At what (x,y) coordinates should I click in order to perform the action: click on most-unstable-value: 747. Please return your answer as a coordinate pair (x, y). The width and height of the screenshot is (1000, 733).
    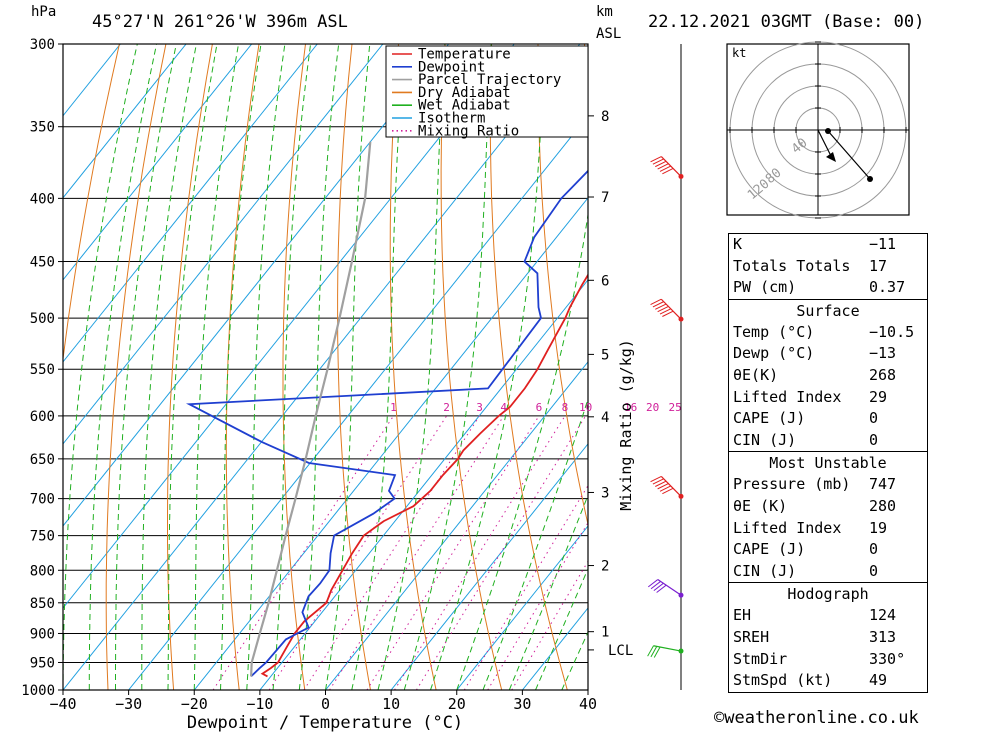
    Looking at the image, I should click on (883, 484).